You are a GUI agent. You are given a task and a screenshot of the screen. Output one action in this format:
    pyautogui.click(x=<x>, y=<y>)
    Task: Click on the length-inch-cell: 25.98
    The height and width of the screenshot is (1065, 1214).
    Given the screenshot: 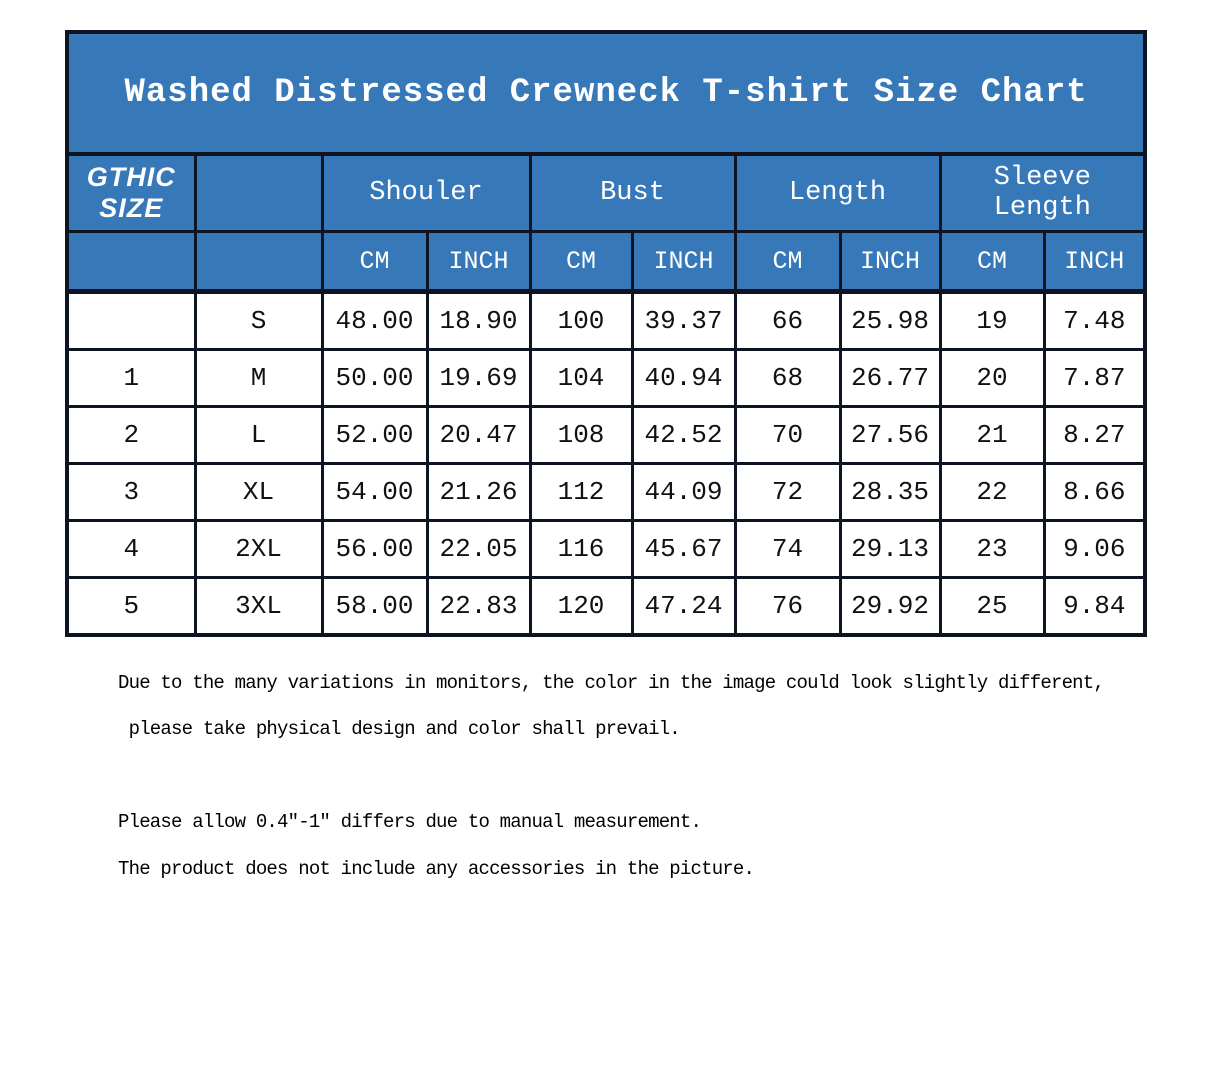 What is the action you would take?
    pyautogui.click(x=890, y=320)
    